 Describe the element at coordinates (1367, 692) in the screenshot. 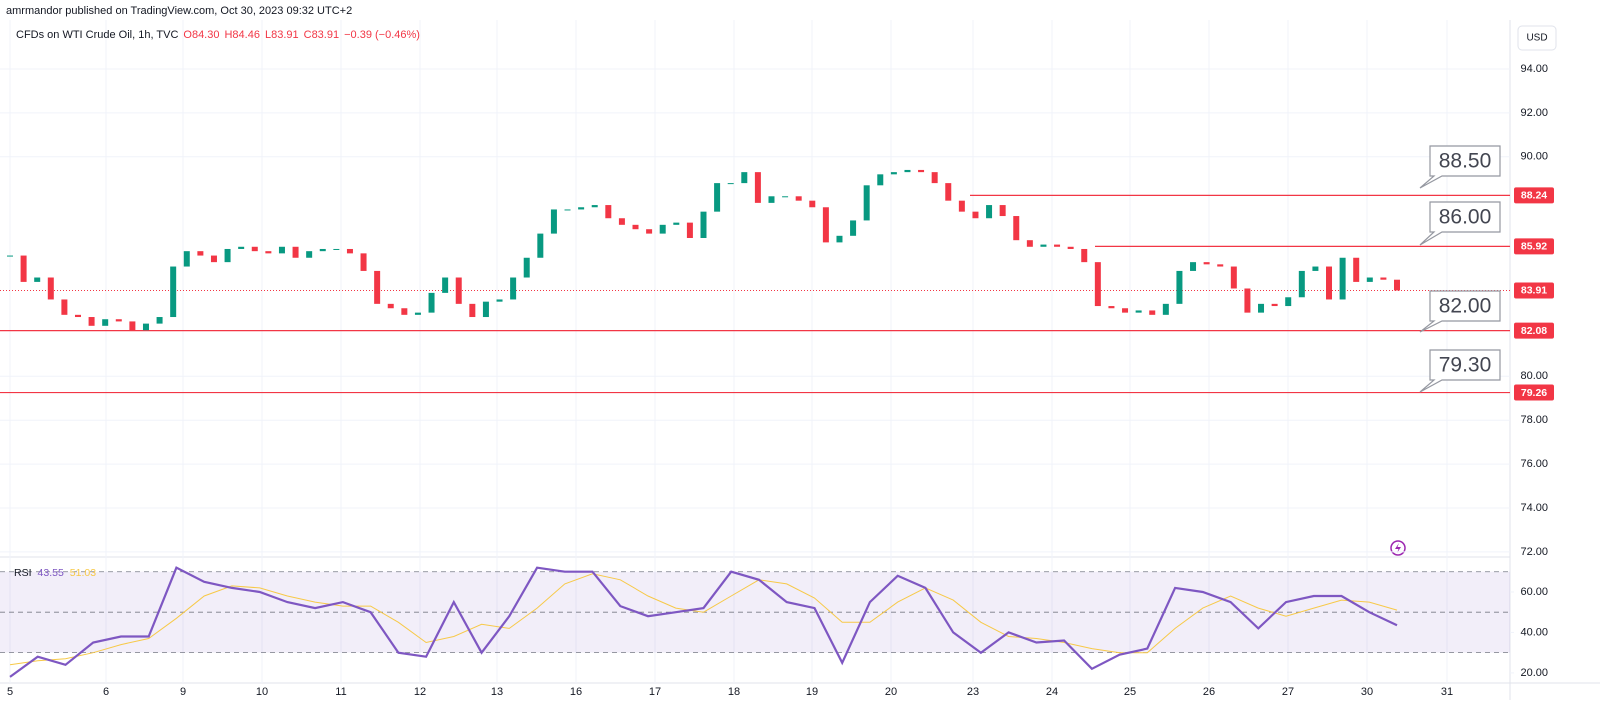

I see `x-tick-label: 30` at that location.